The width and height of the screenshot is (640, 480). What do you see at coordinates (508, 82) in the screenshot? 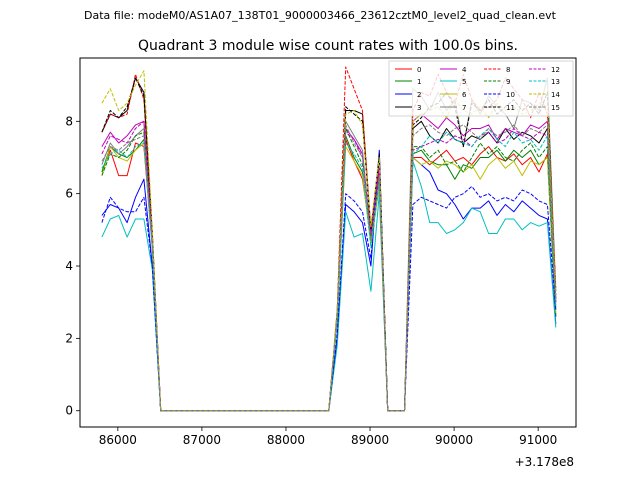
I see `legend-label-9: 9` at bounding box center [508, 82].